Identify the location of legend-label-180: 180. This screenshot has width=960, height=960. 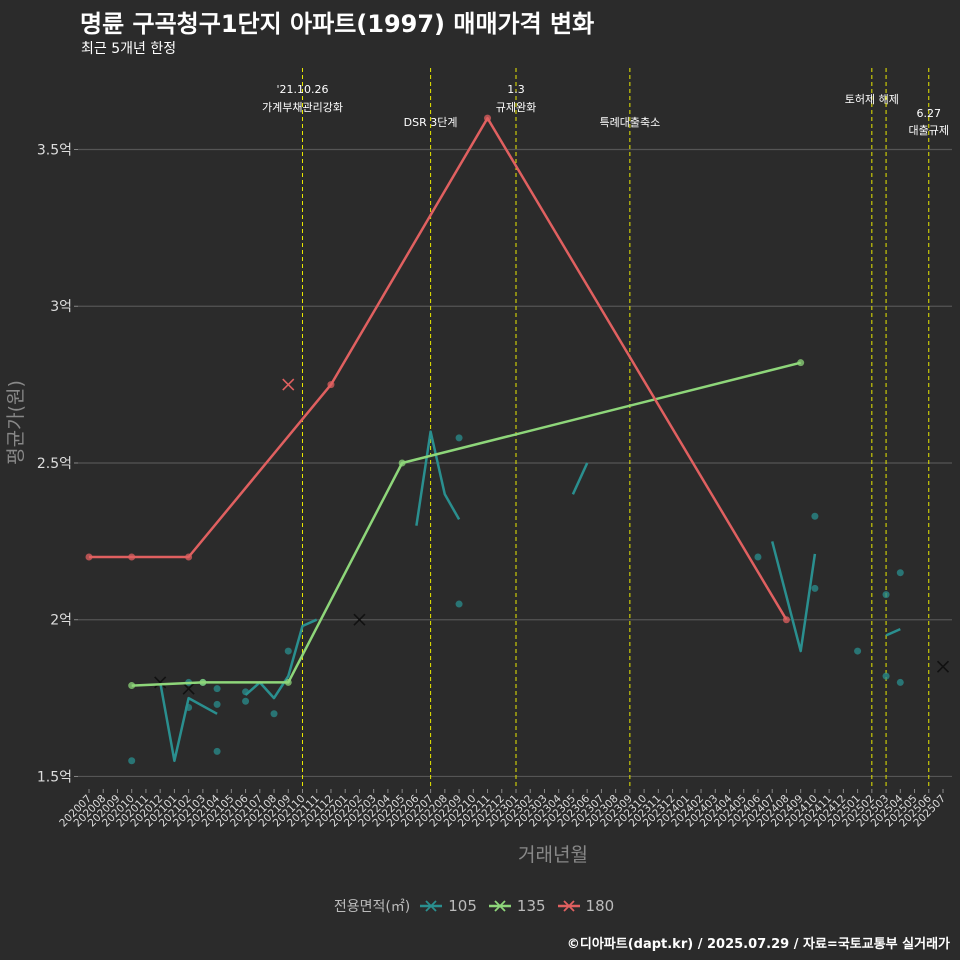
(600, 906).